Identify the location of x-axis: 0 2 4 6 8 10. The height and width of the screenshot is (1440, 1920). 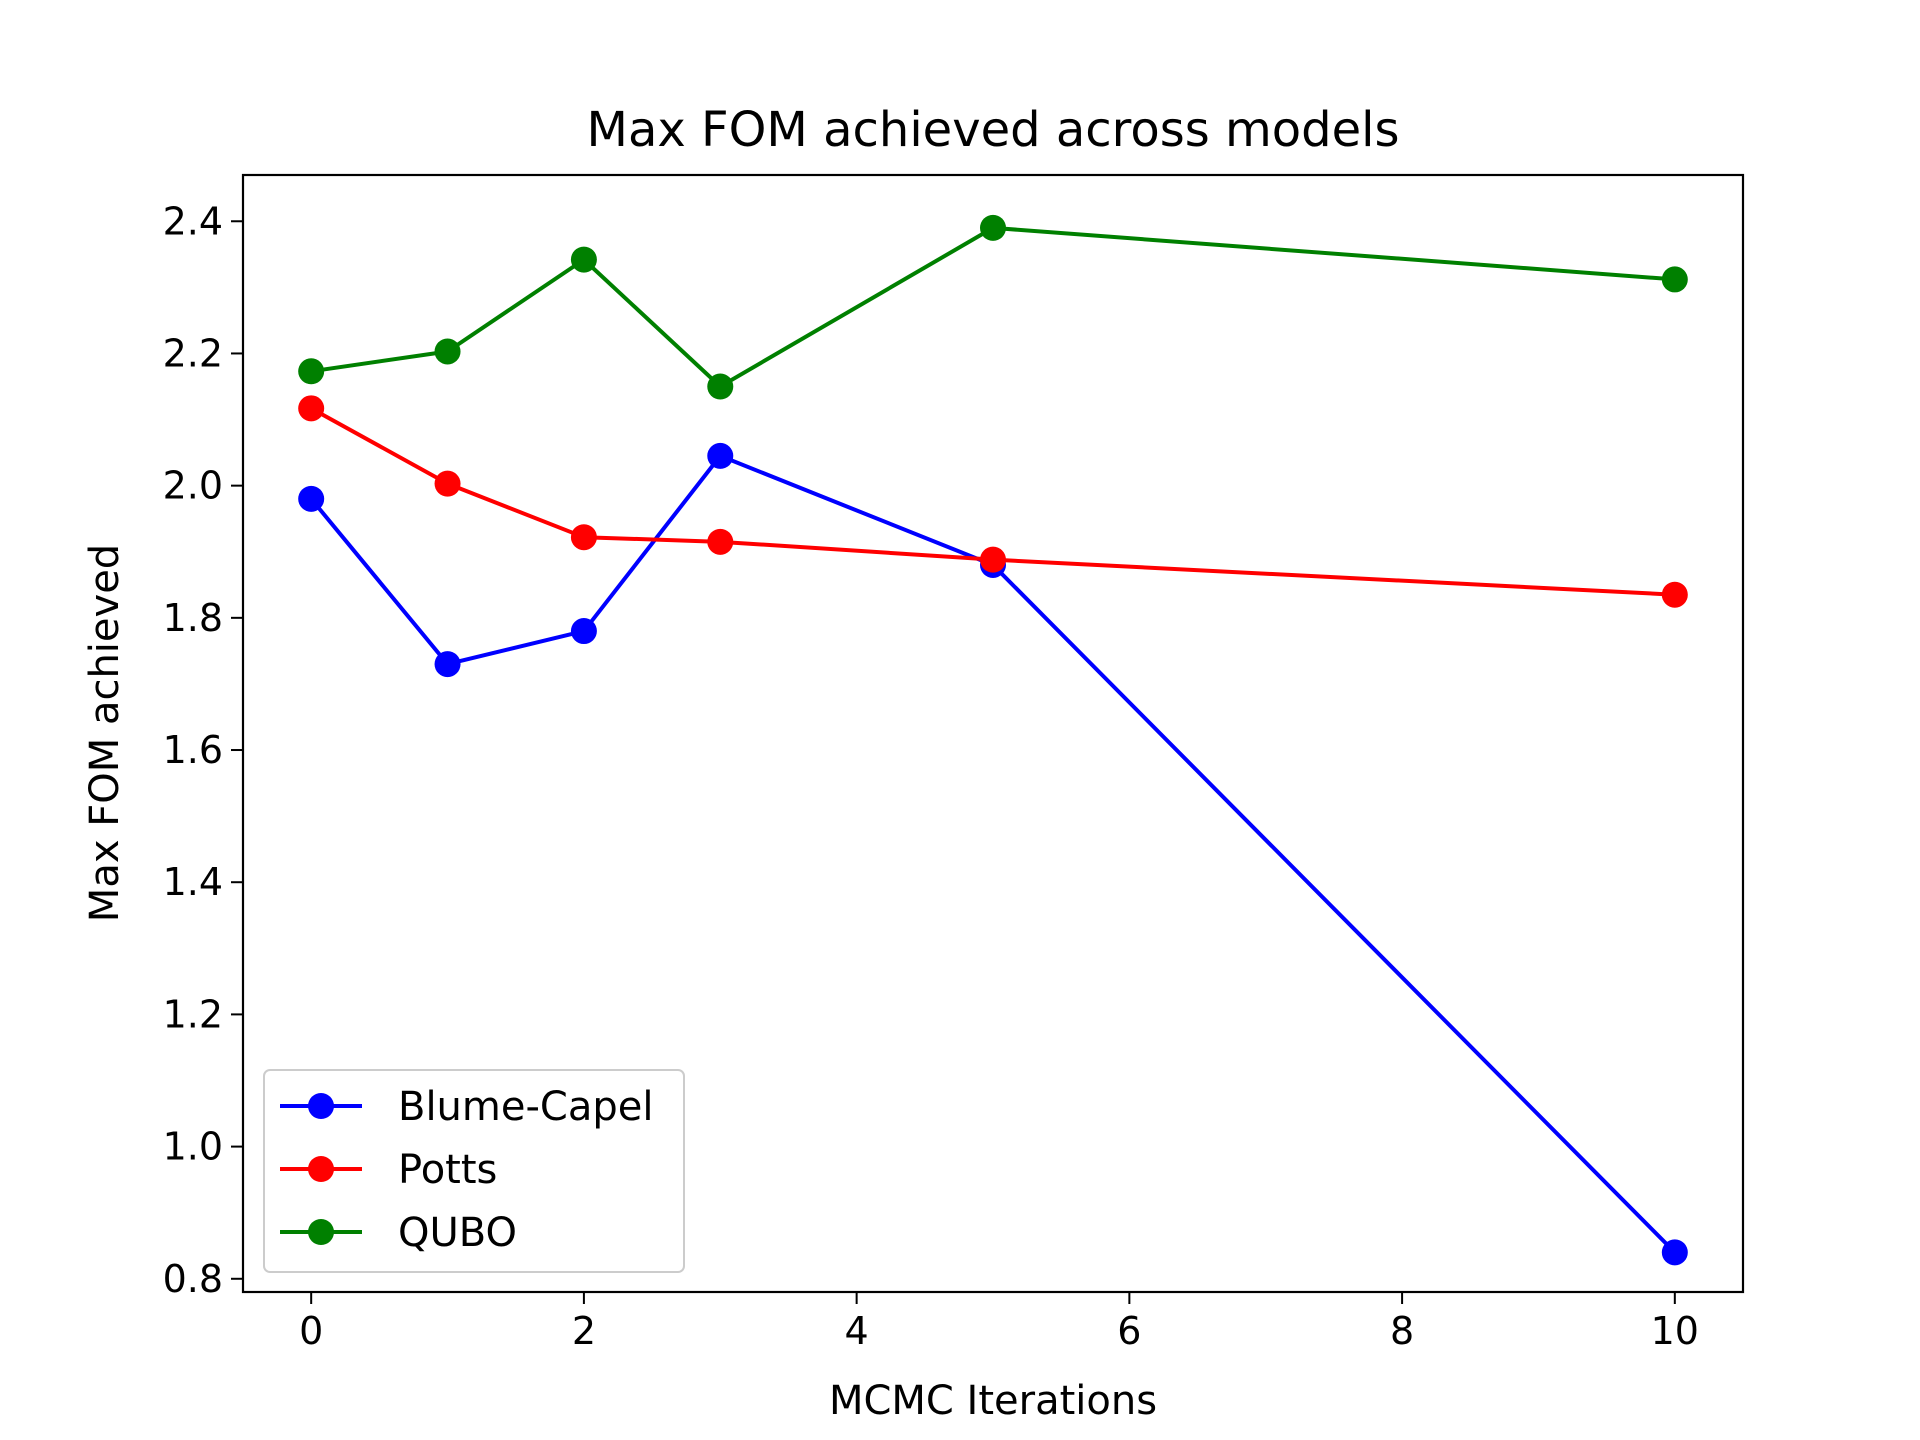
(999, 1322).